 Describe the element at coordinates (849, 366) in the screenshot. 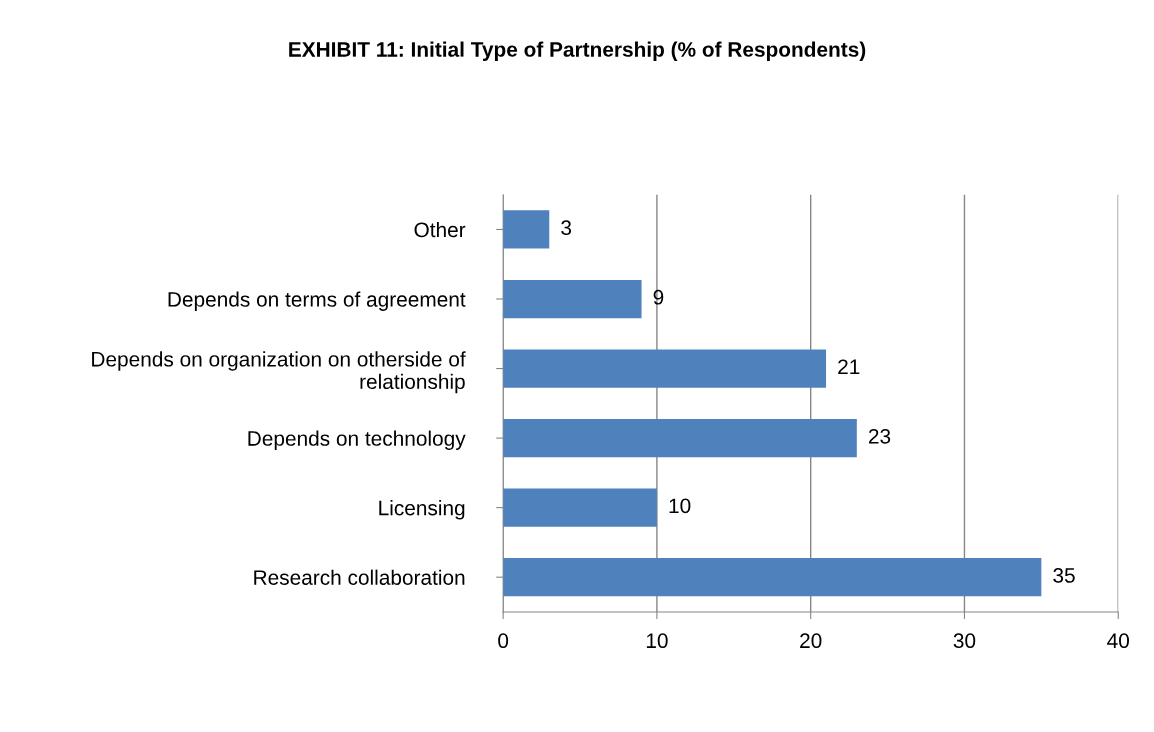

I see `data-label: 21` at that location.